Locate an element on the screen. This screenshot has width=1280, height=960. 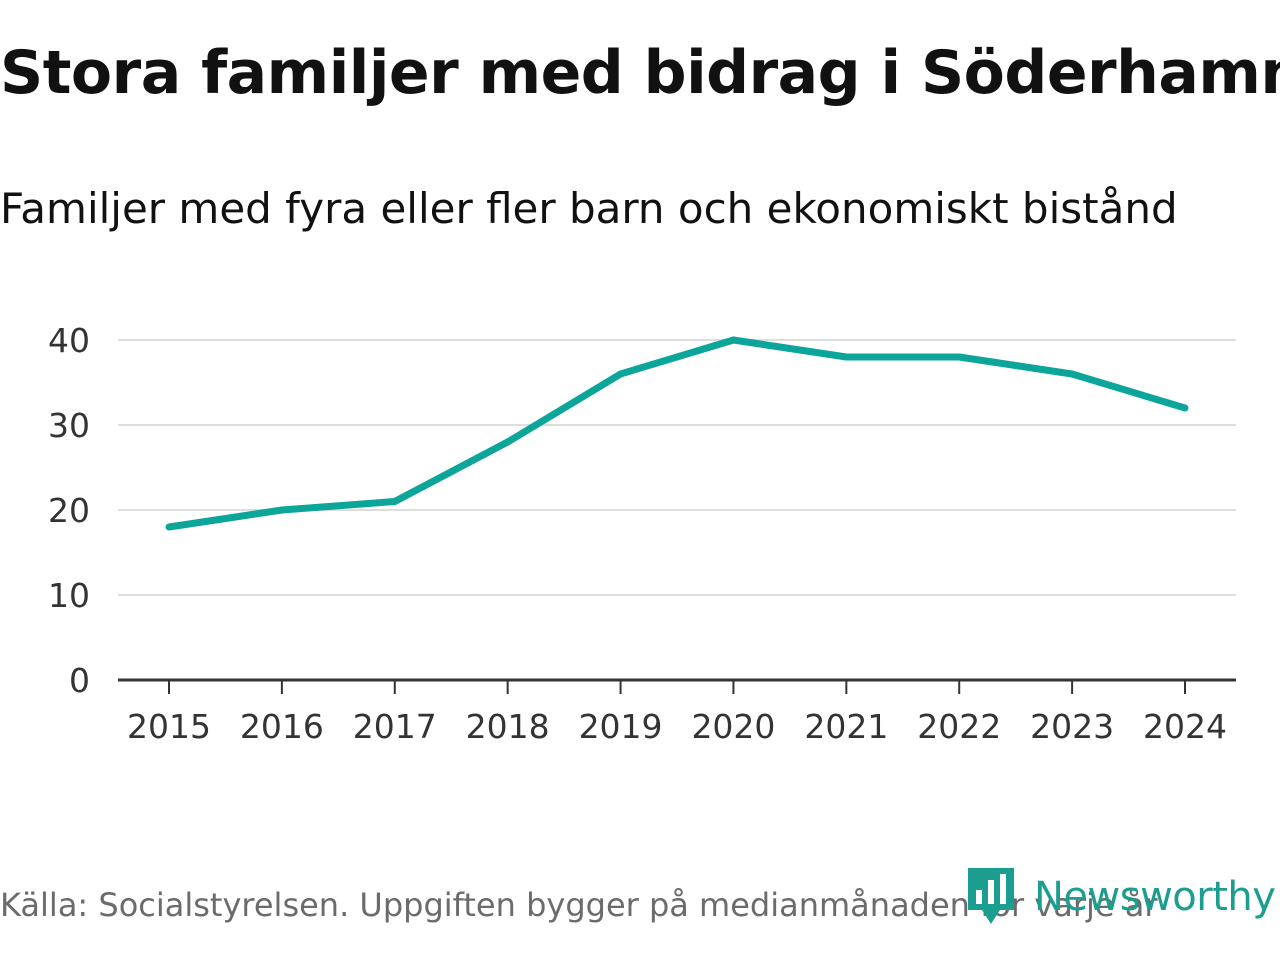
newsworthy-chart-icon is located at coordinates (991, 896).